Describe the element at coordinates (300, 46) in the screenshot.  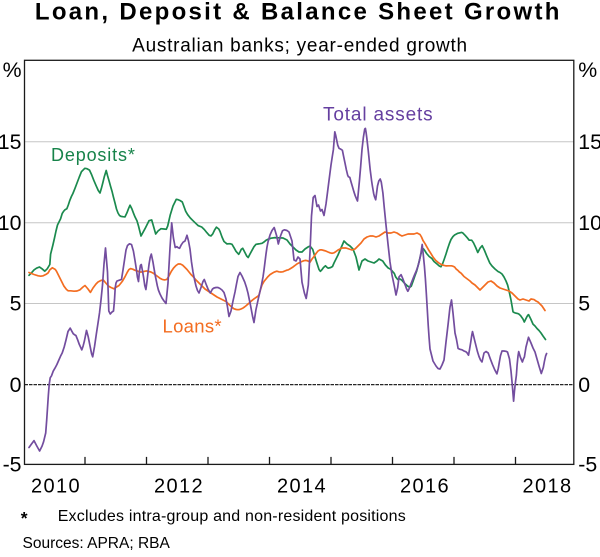
I see `svg-text:Australian banks; year-ended g: Australian banks; year-ended growth` at that location.